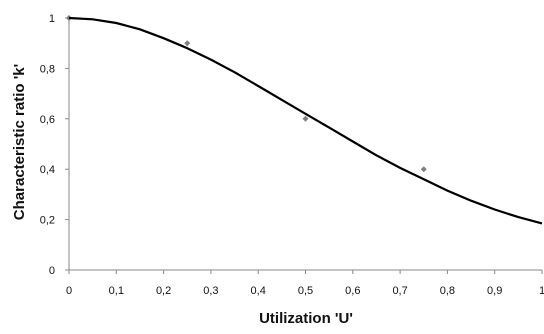  What do you see at coordinates (541, 291) in the screenshot?
I see `x-tick-label: 1` at bounding box center [541, 291].